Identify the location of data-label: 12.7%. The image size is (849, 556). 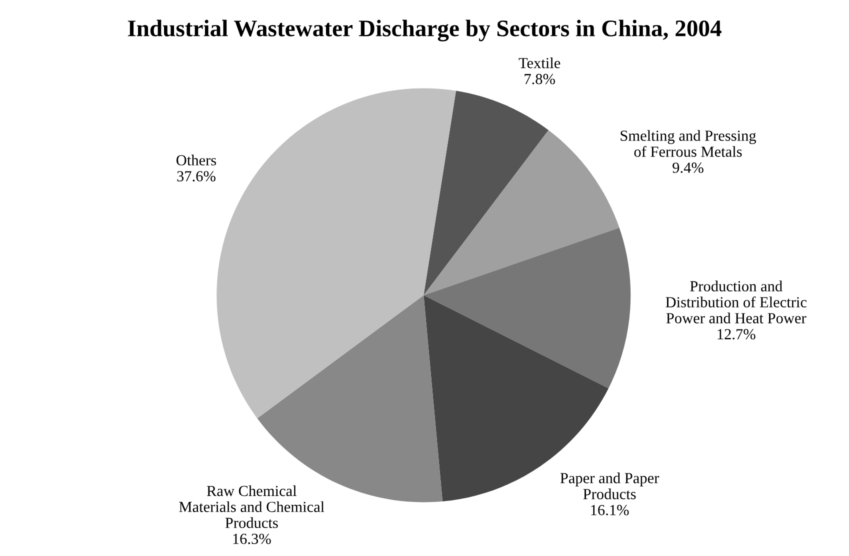
(737, 334).